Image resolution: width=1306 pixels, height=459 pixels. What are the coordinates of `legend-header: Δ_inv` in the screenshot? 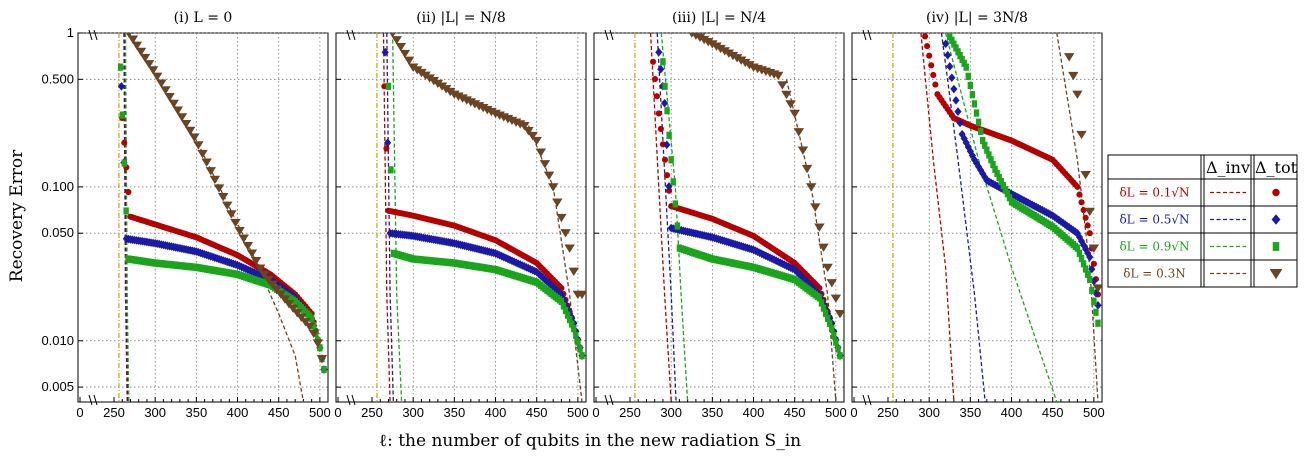 It's located at (1228, 167).